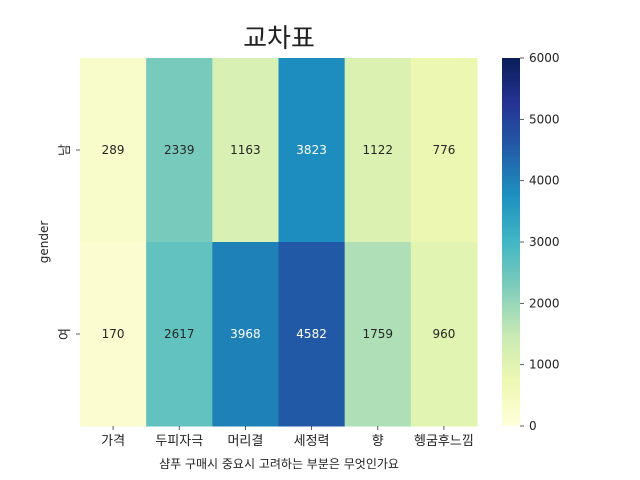 This screenshot has height=480, width=640. I want to click on x-tick-label: 머리결, so click(245, 441).